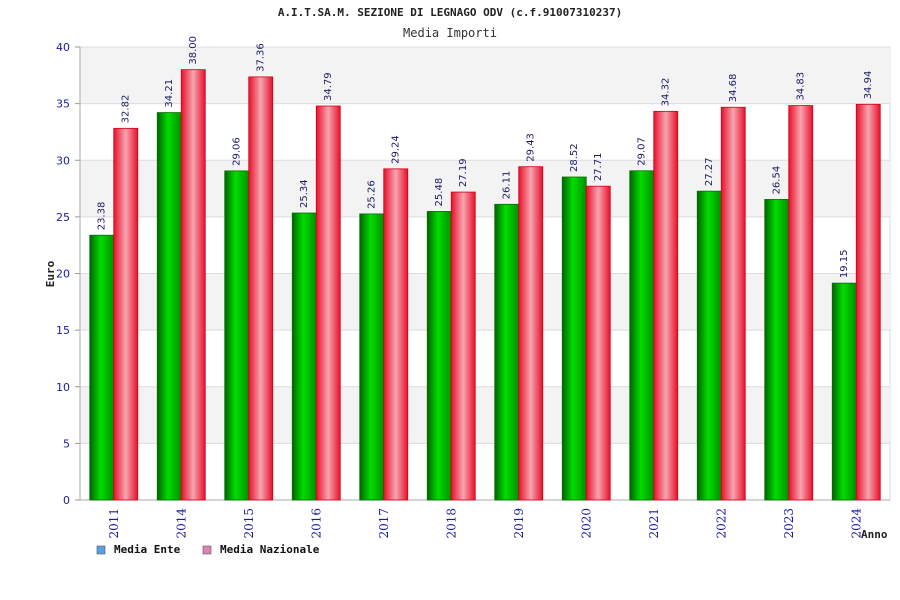 The width and height of the screenshot is (900, 600). Describe the element at coordinates (63, 387) in the screenshot. I see `y-tick-label: 10` at that location.